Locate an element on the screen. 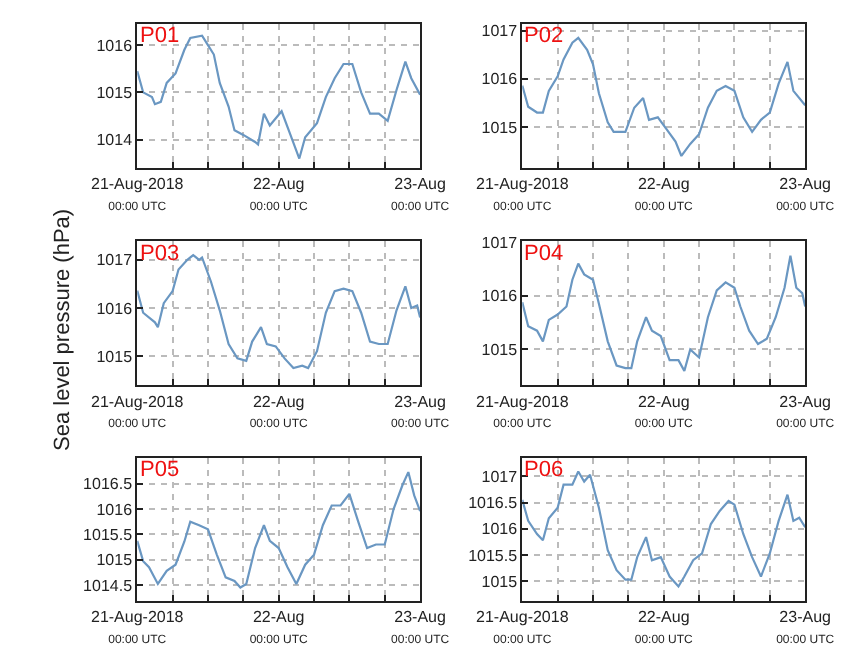 This screenshot has width=868, height=654. annotation: P06 is located at coordinates (544, 470).